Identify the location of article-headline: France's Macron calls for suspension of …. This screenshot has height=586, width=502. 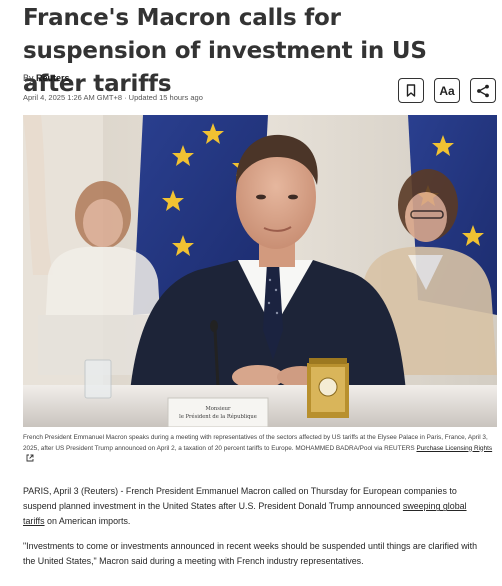
(225, 51).